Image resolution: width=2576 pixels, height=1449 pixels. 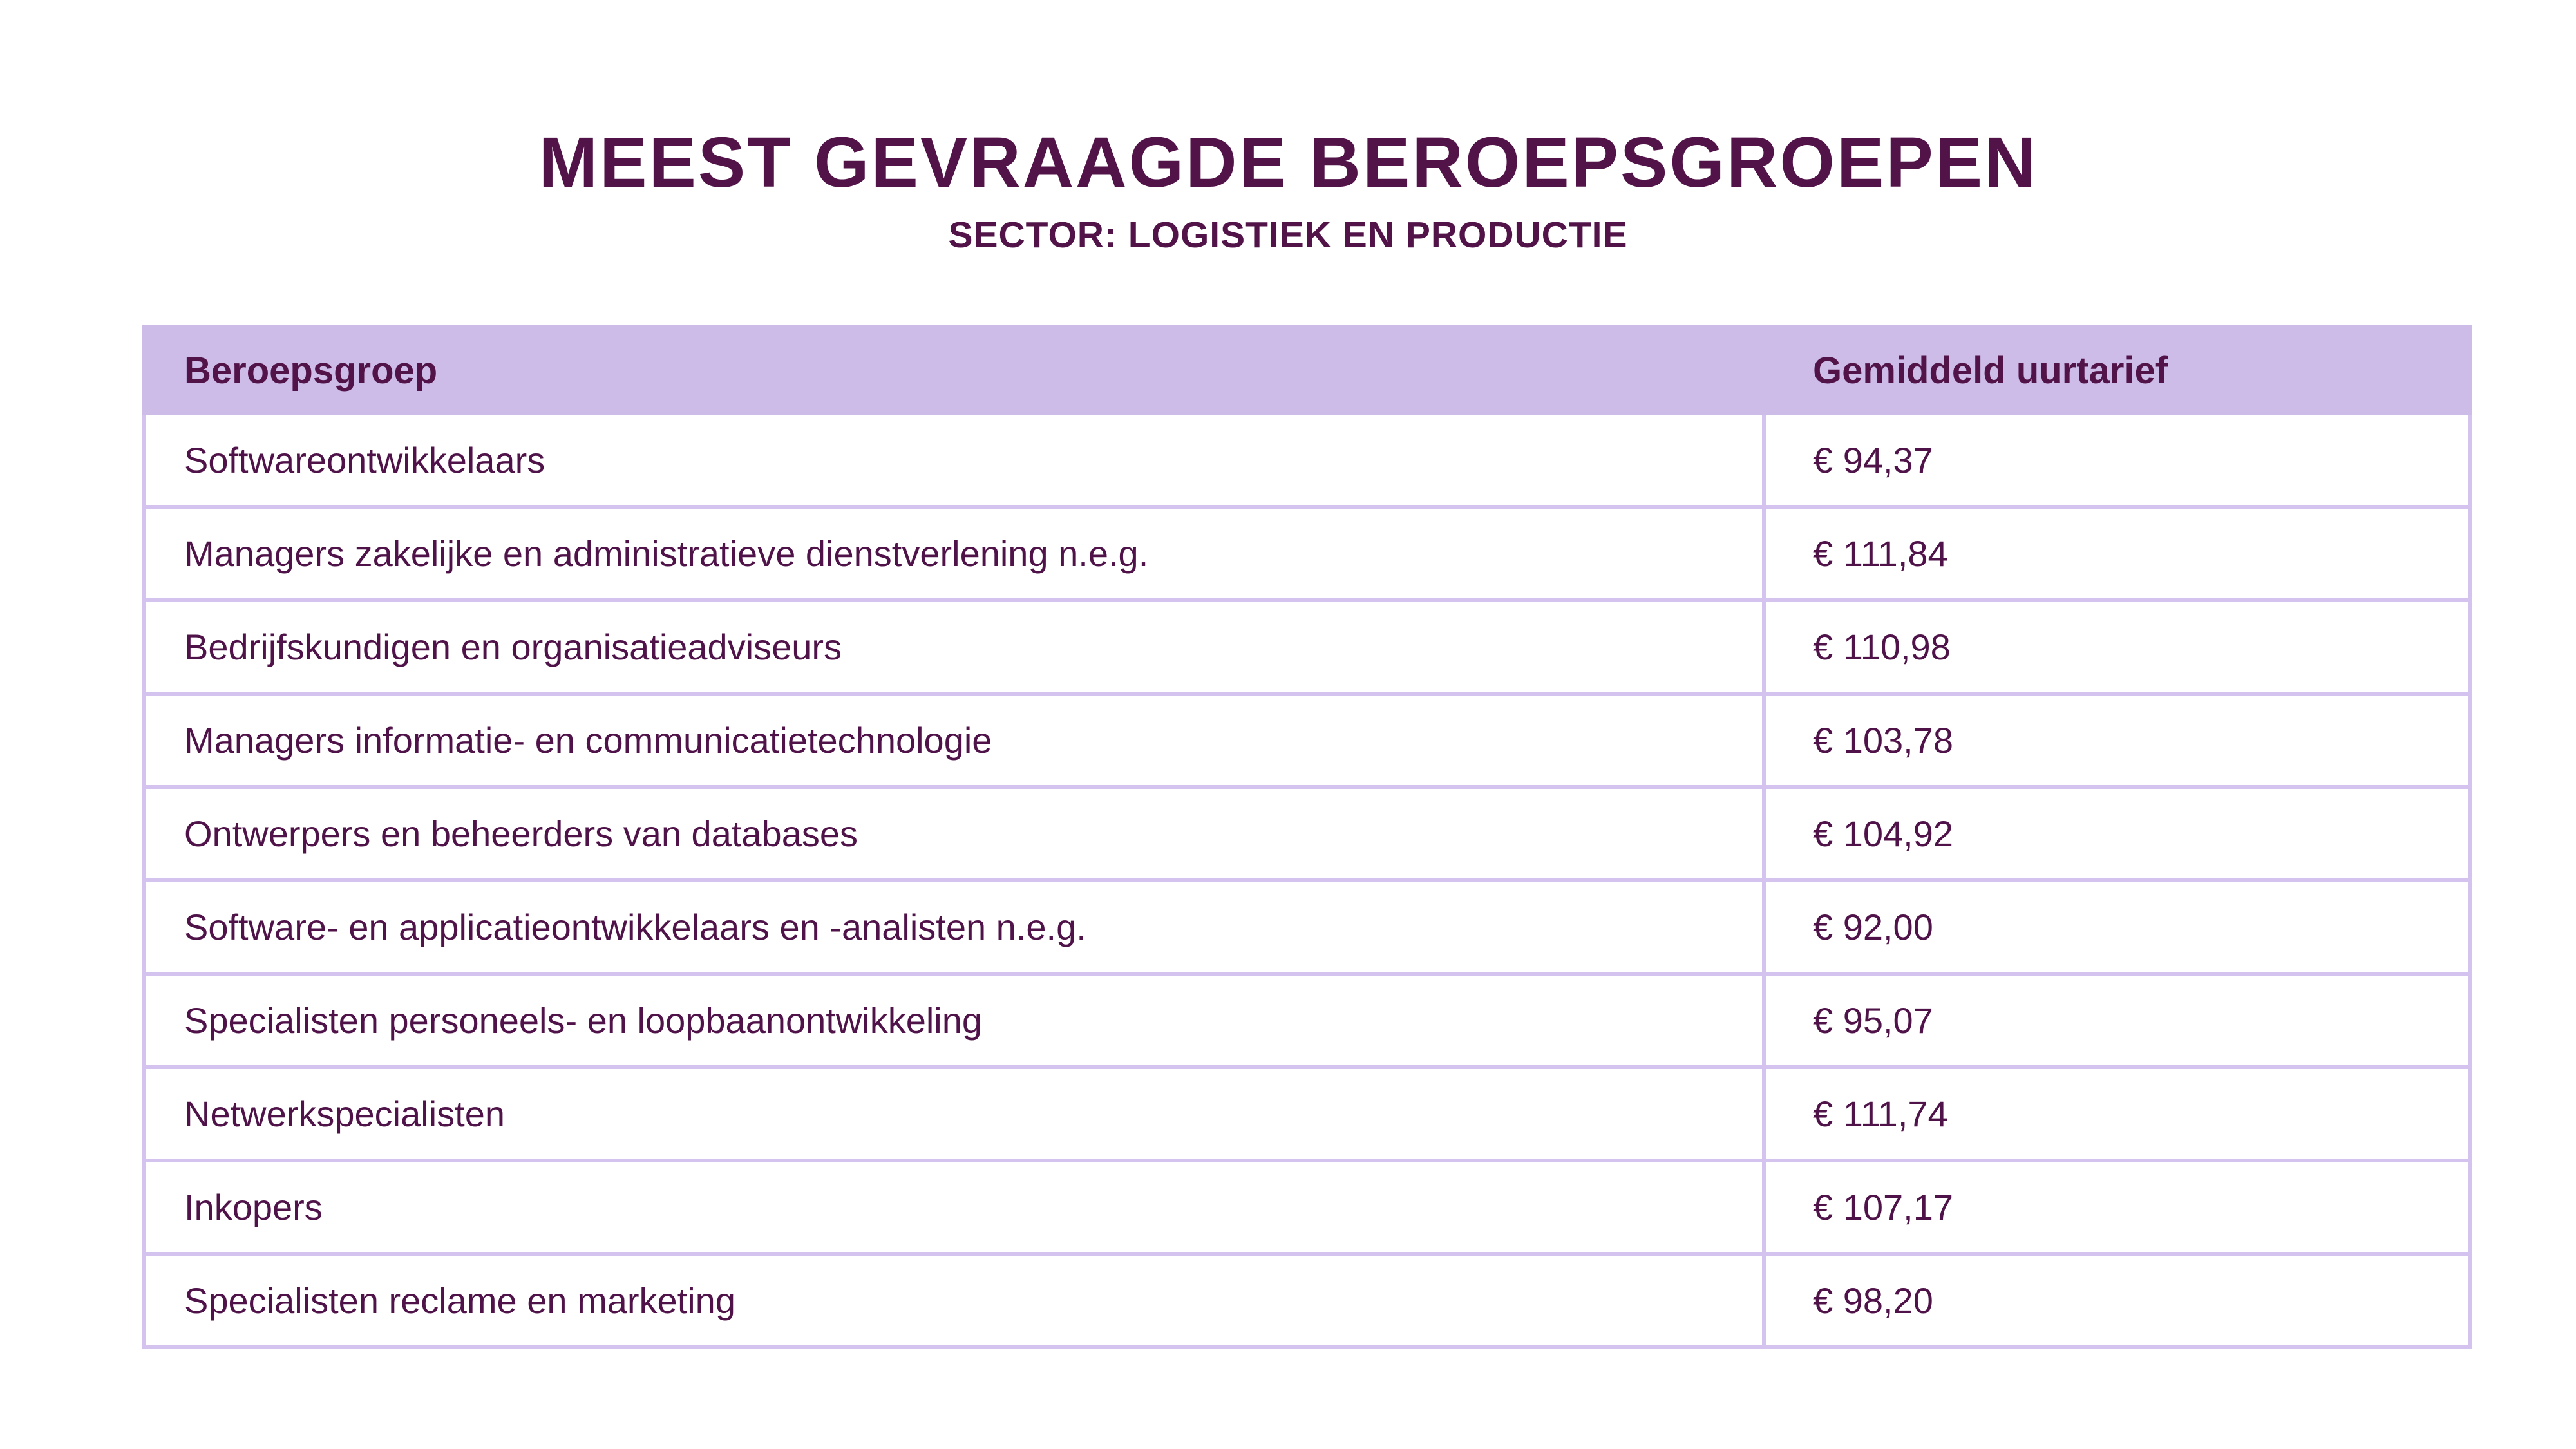 What do you see at coordinates (1991, 370) in the screenshot?
I see `column-header-uurtarief: Gemiddeld uurtarief` at bounding box center [1991, 370].